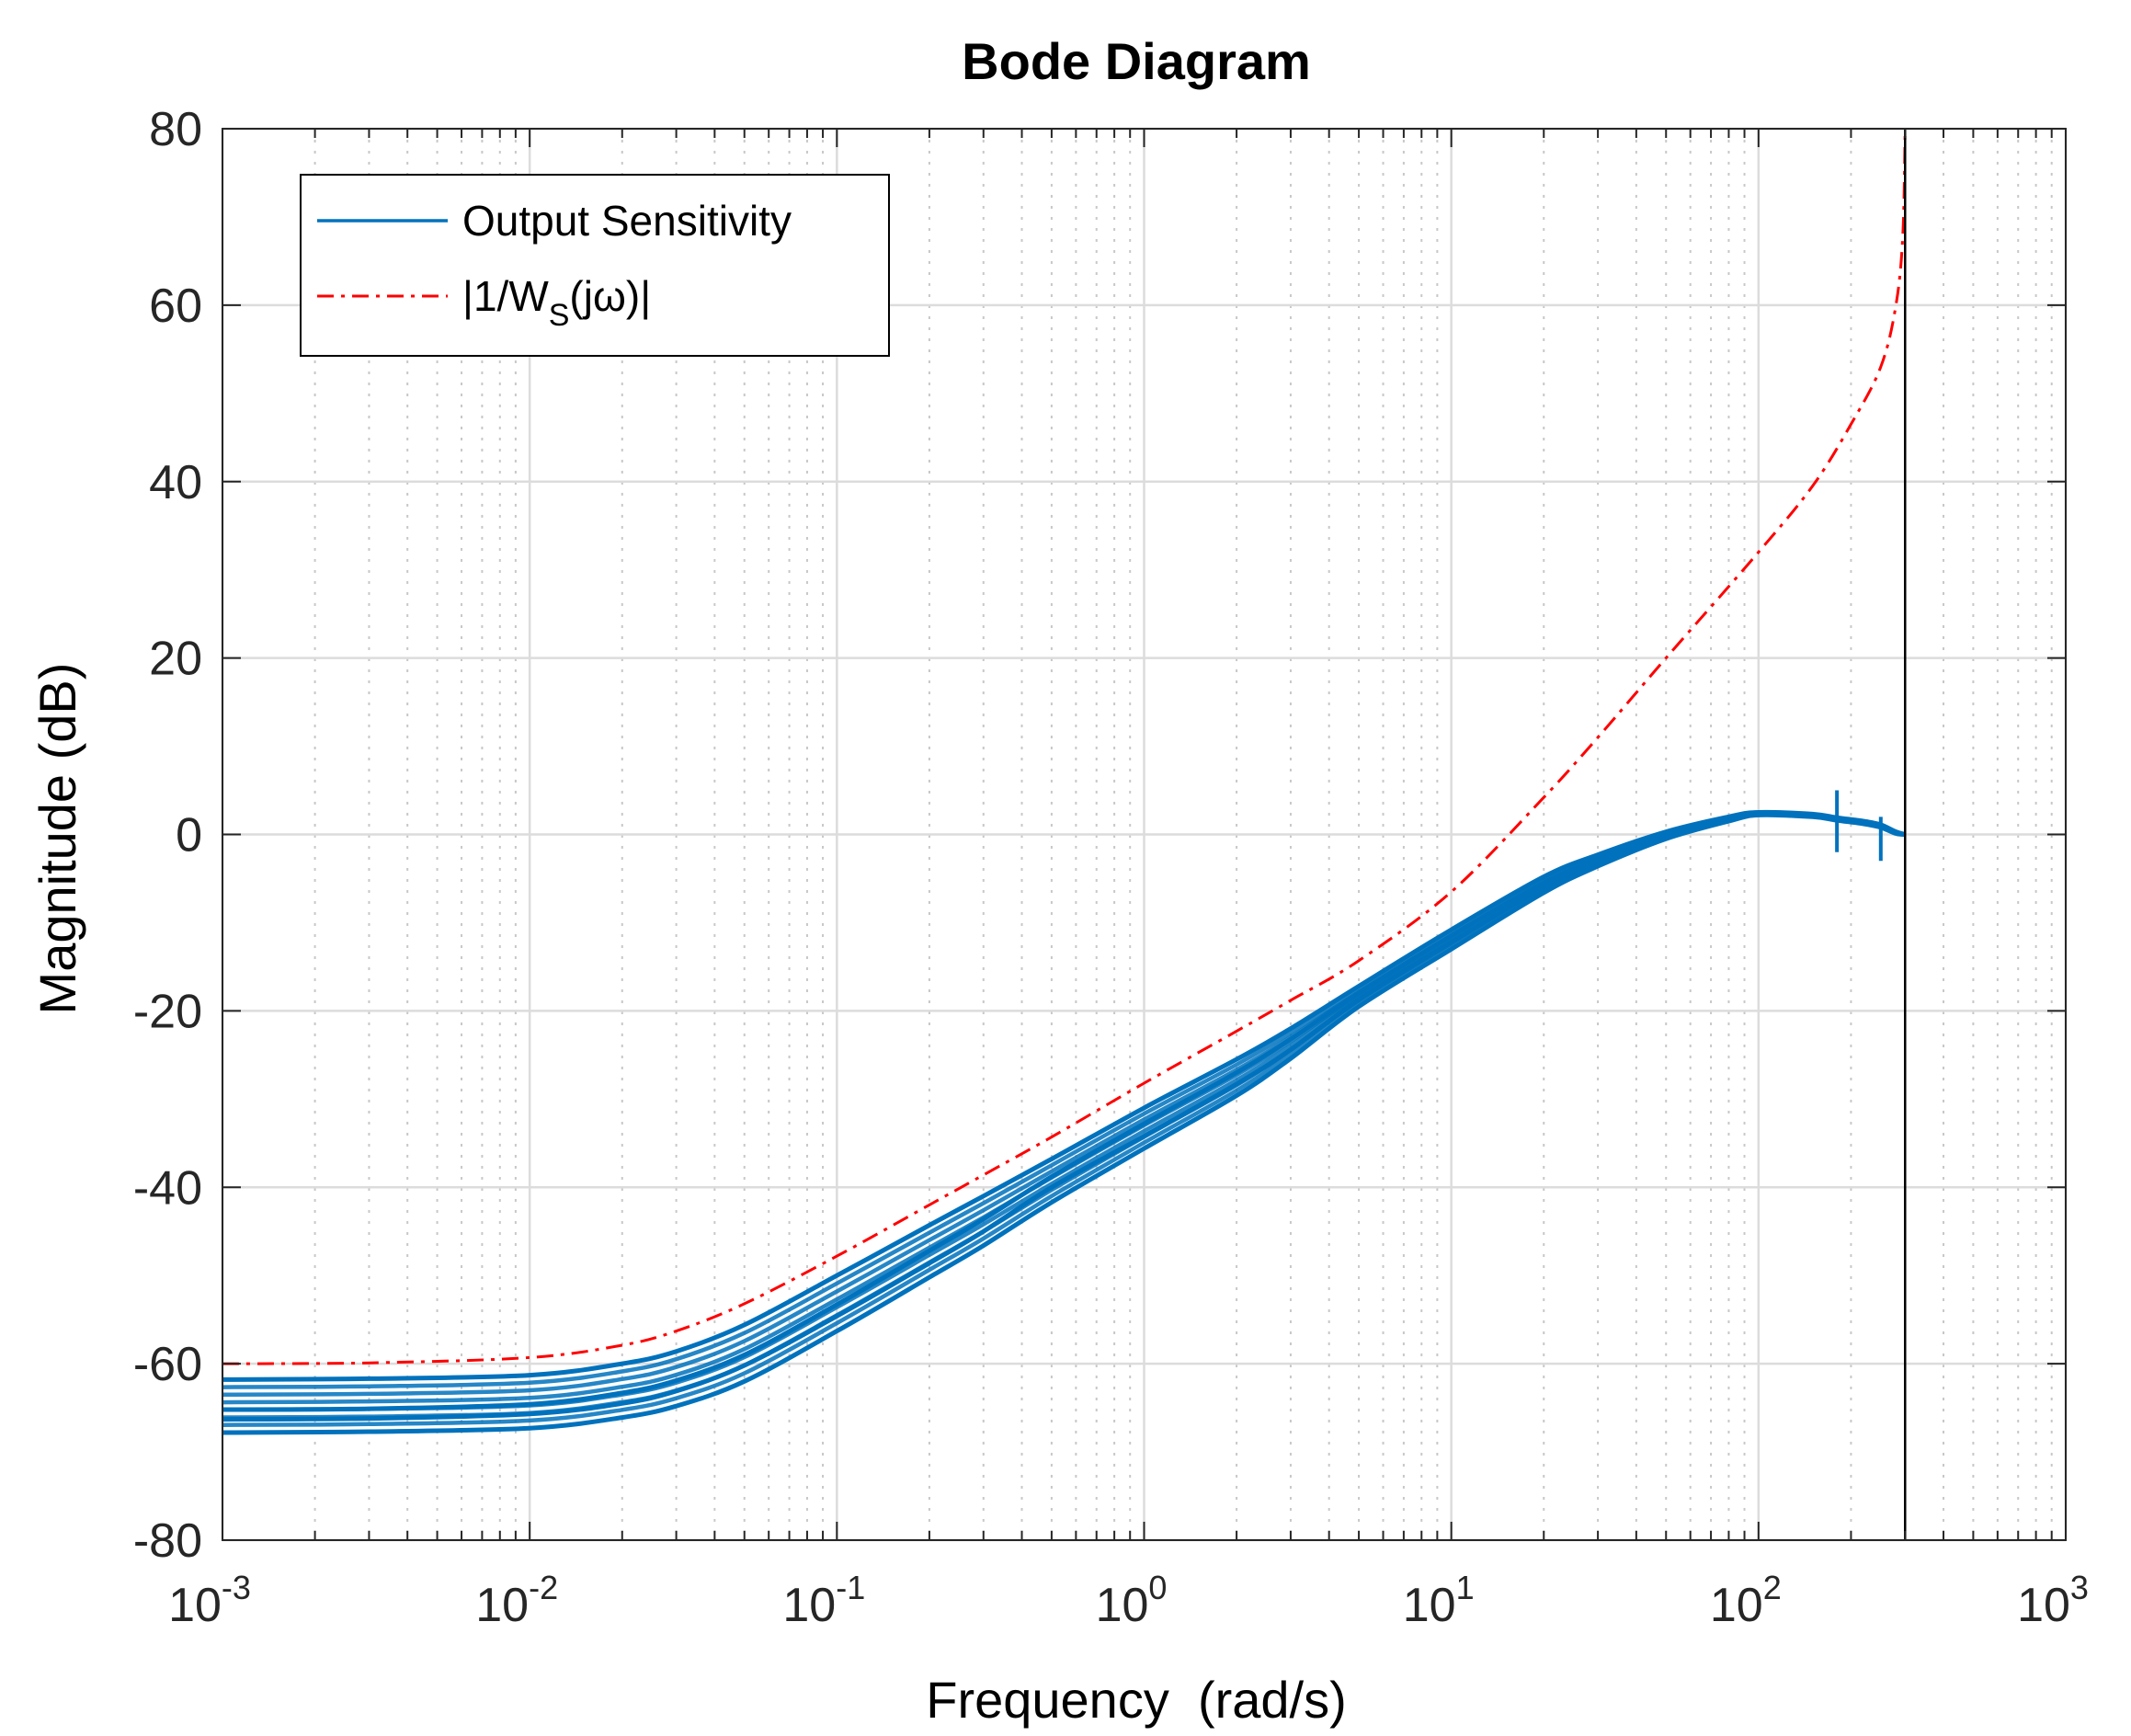 This screenshot has width=2131, height=1736. What do you see at coordinates (189, 835) in the screenshot?
I see `y-tick-label: 0` at bounding box center [189, 835].